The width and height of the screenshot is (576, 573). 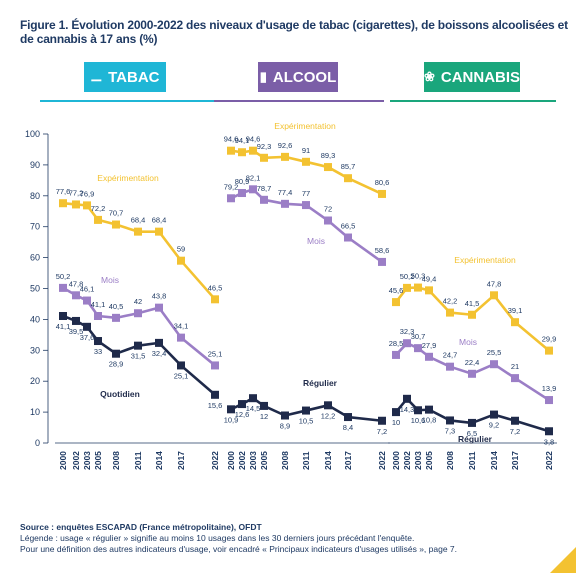 I want to click on data-label: 10, so click(x=396, y=422).